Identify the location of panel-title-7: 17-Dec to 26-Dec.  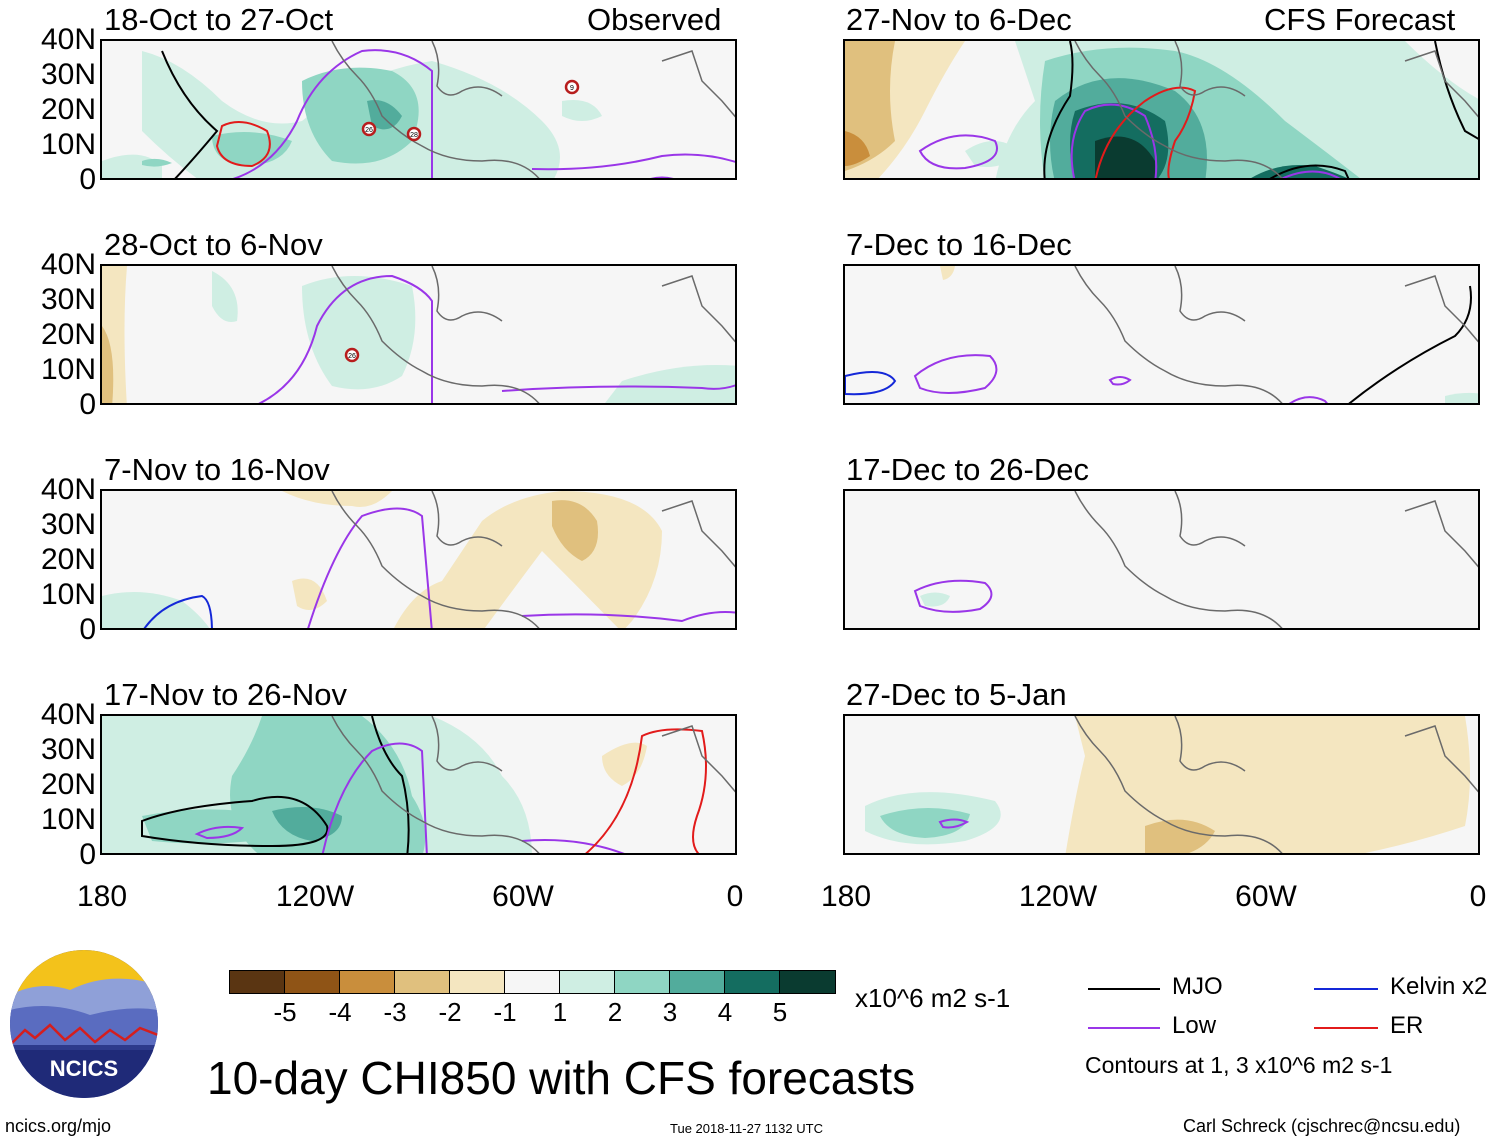
(967, 469).